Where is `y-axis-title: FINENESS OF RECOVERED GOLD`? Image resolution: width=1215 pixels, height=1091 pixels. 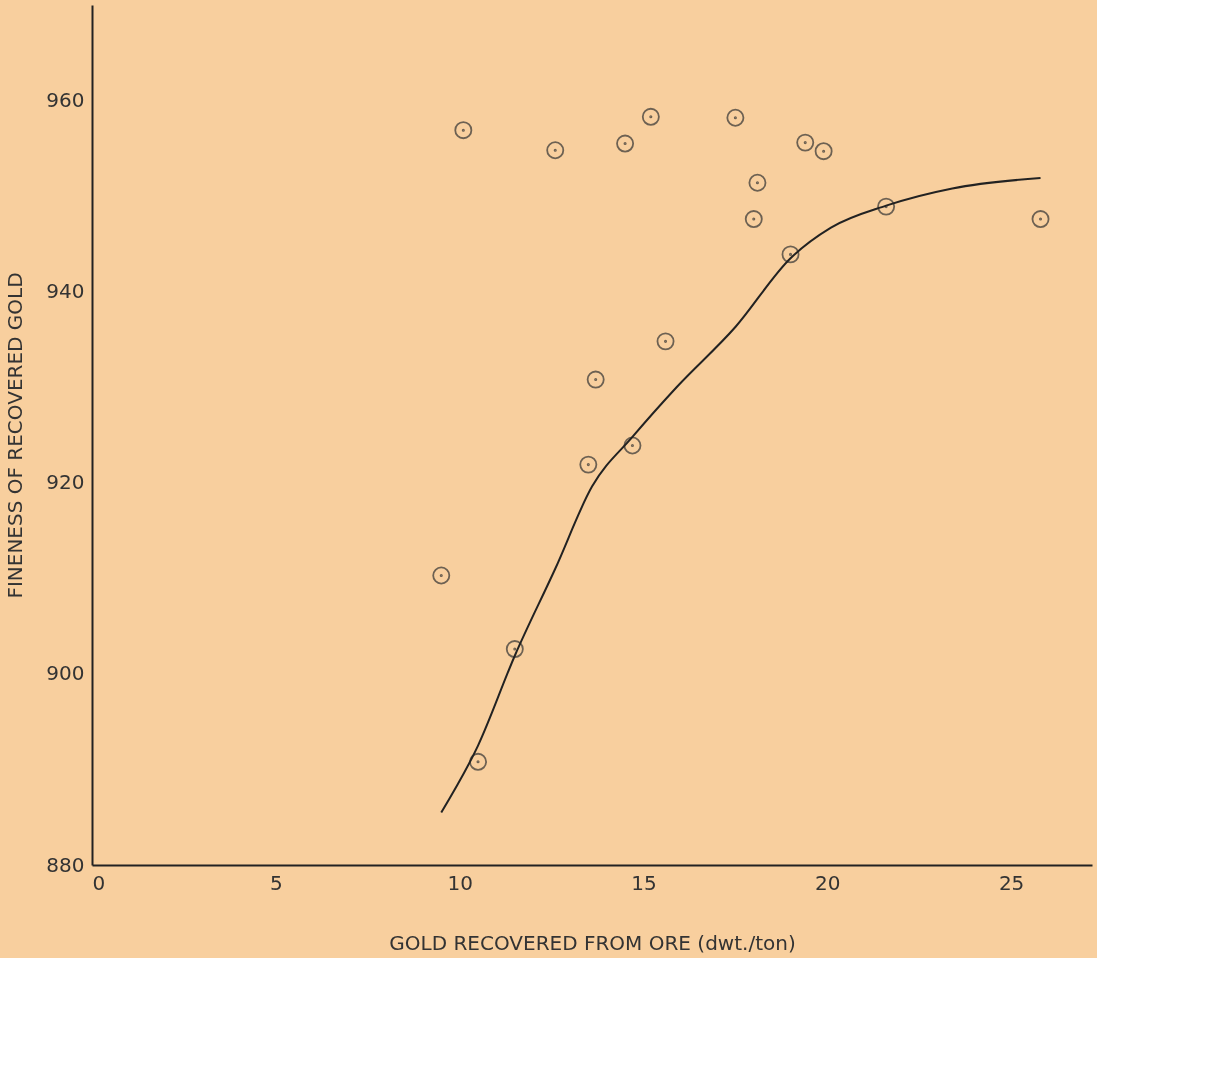 y-axis-title: FINENESS OF RECOVERED GOLD is located at coordinates (15, 435).